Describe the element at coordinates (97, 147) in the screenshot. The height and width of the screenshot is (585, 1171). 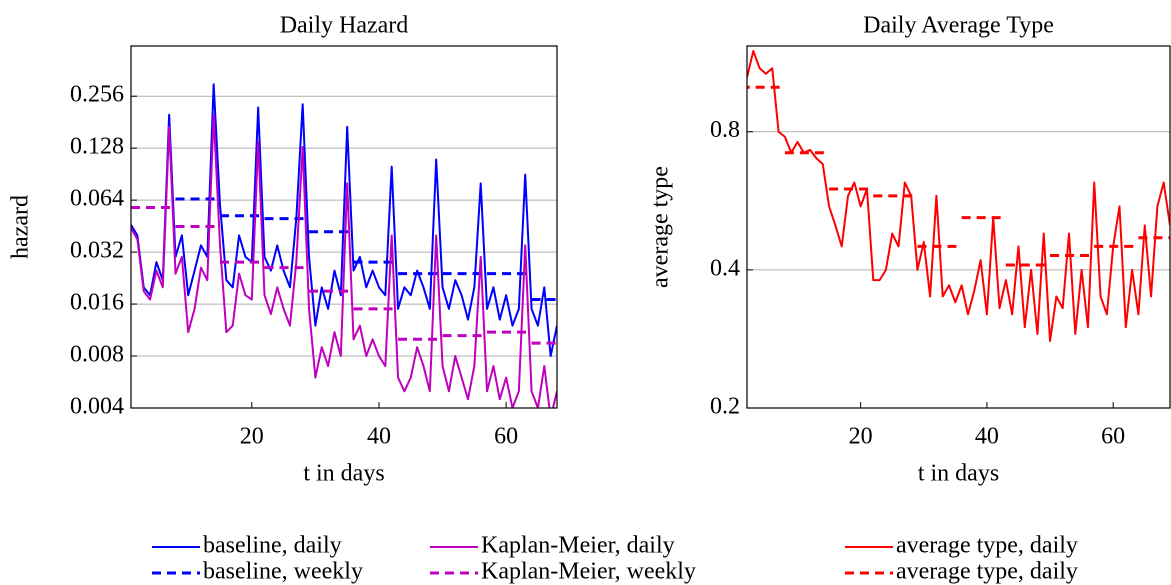
I see `y-tick-label: 0.128` at that location.